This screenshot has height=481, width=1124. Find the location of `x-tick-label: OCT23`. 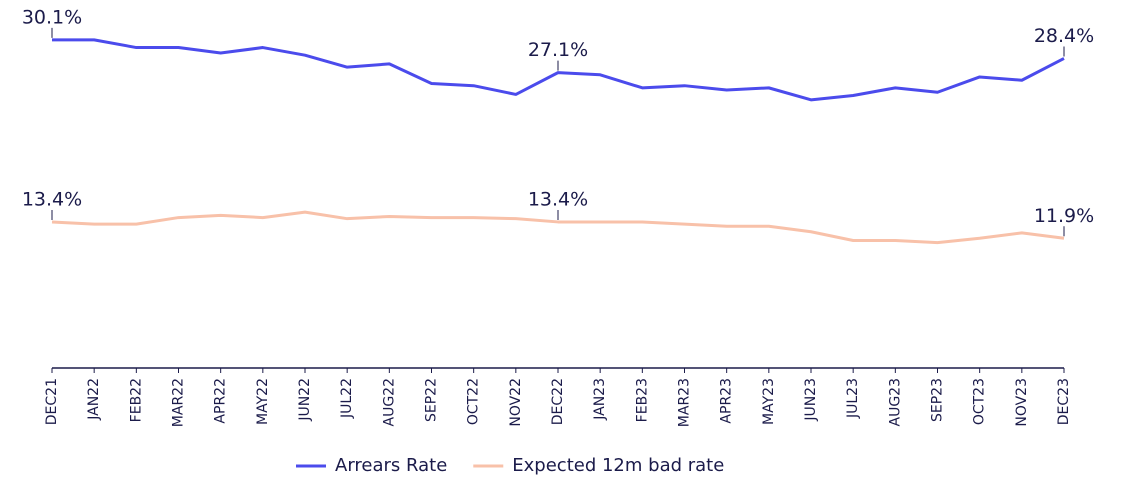

x-tick-label: OCT23 is located at coordinates (980, 401).